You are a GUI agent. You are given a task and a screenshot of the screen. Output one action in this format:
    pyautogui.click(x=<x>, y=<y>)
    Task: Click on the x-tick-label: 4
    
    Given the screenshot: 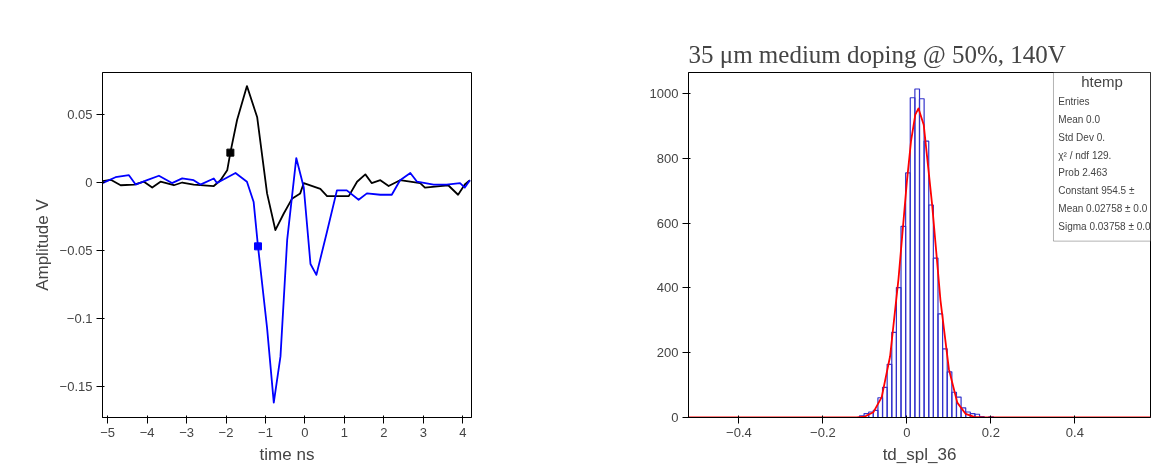 What is the action you would take?
    pyautogui.click(x=463, y=432)
    